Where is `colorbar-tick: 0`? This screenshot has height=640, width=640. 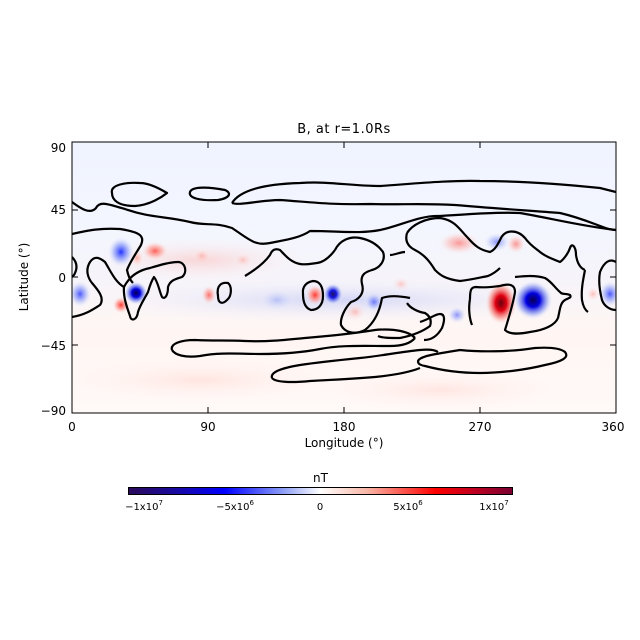 colorbar-tick: 0 is located at coordinates (320, 507).